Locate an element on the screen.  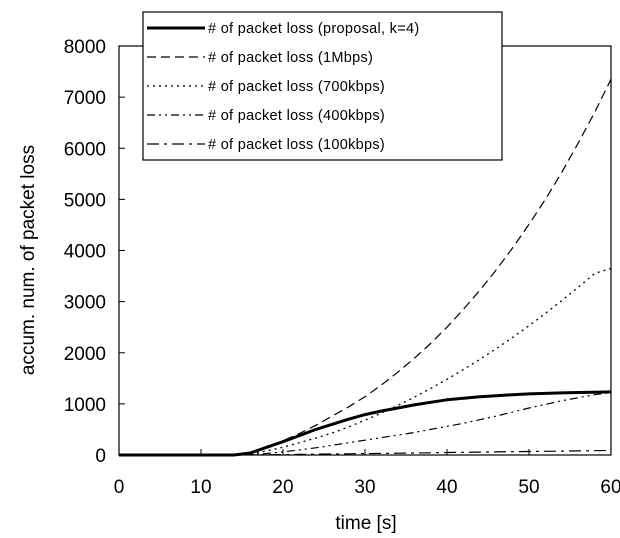
legend-label-3: # of packet loss (700kbps) is located at coordinates (296, 87).